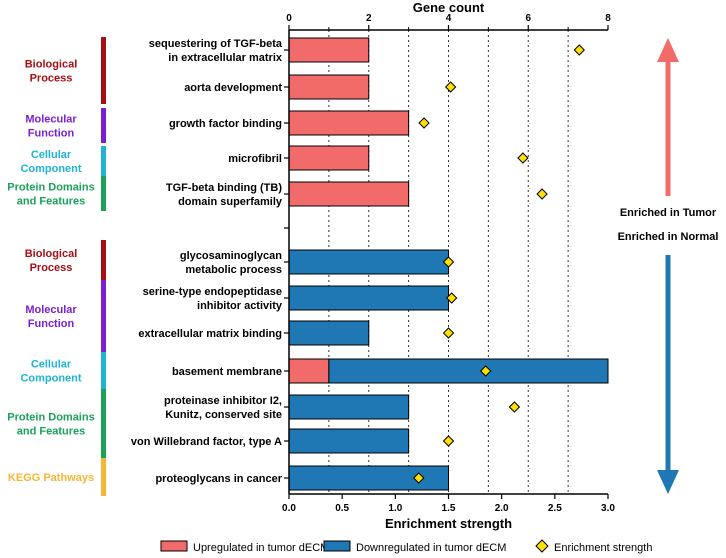  I want to click on normal-group-label: and Features, so click(51, 432).